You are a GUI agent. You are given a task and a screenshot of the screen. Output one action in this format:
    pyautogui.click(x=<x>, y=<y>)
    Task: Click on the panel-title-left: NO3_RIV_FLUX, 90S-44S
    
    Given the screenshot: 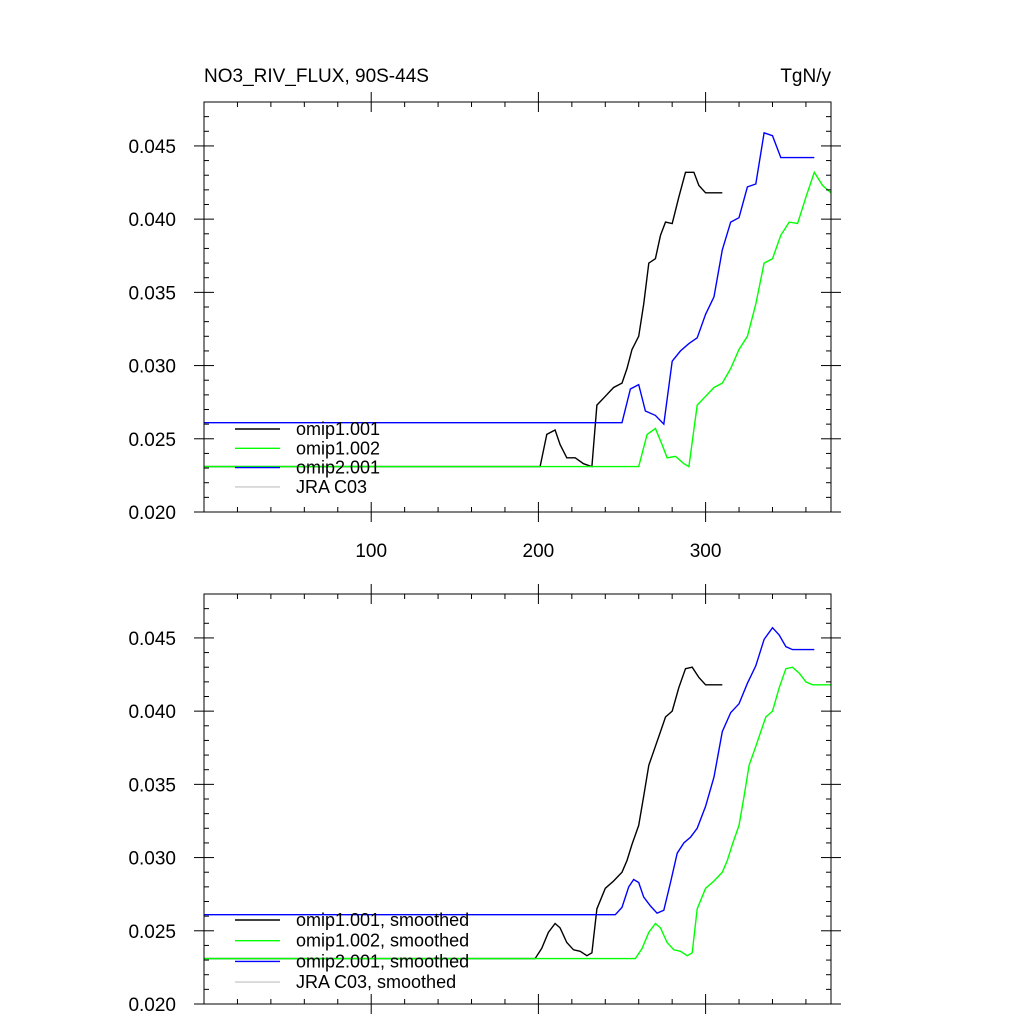 What is the action you would take?
    pyautogui.click(x=316, y=76)
    